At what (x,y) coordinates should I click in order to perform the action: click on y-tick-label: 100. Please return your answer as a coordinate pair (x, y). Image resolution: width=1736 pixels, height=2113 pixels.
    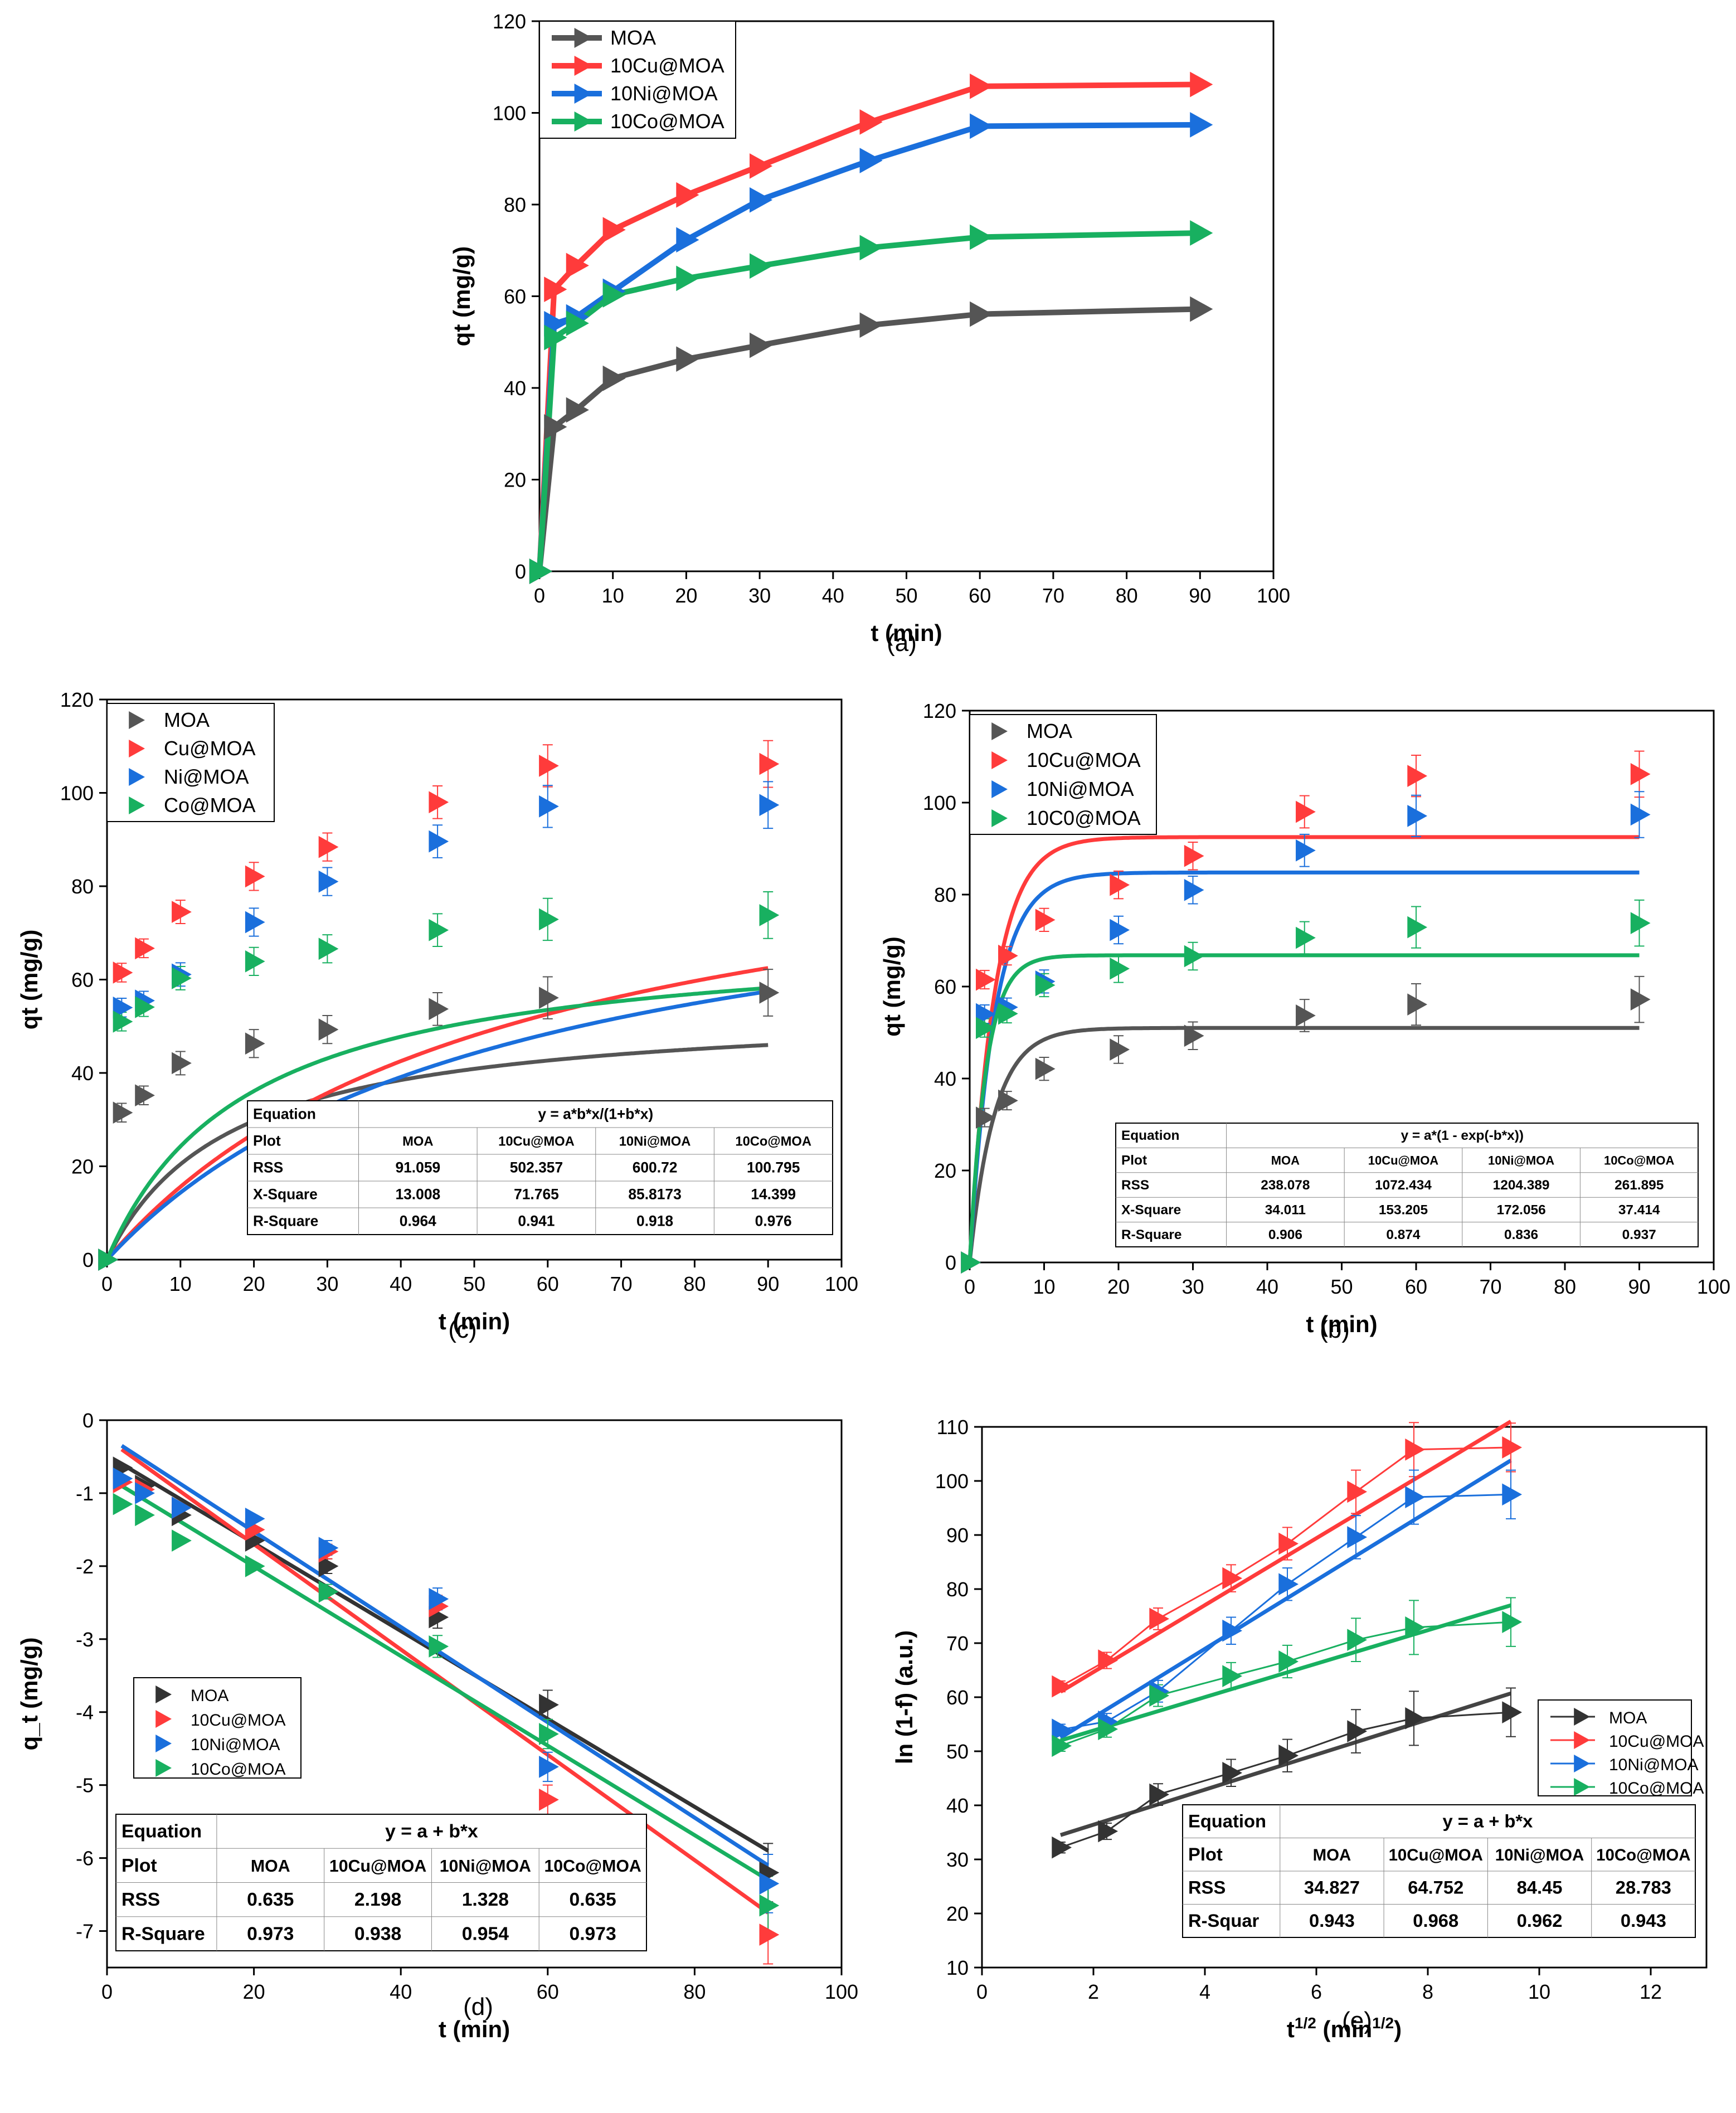
    Looking at the image, I should click on (509, 113).